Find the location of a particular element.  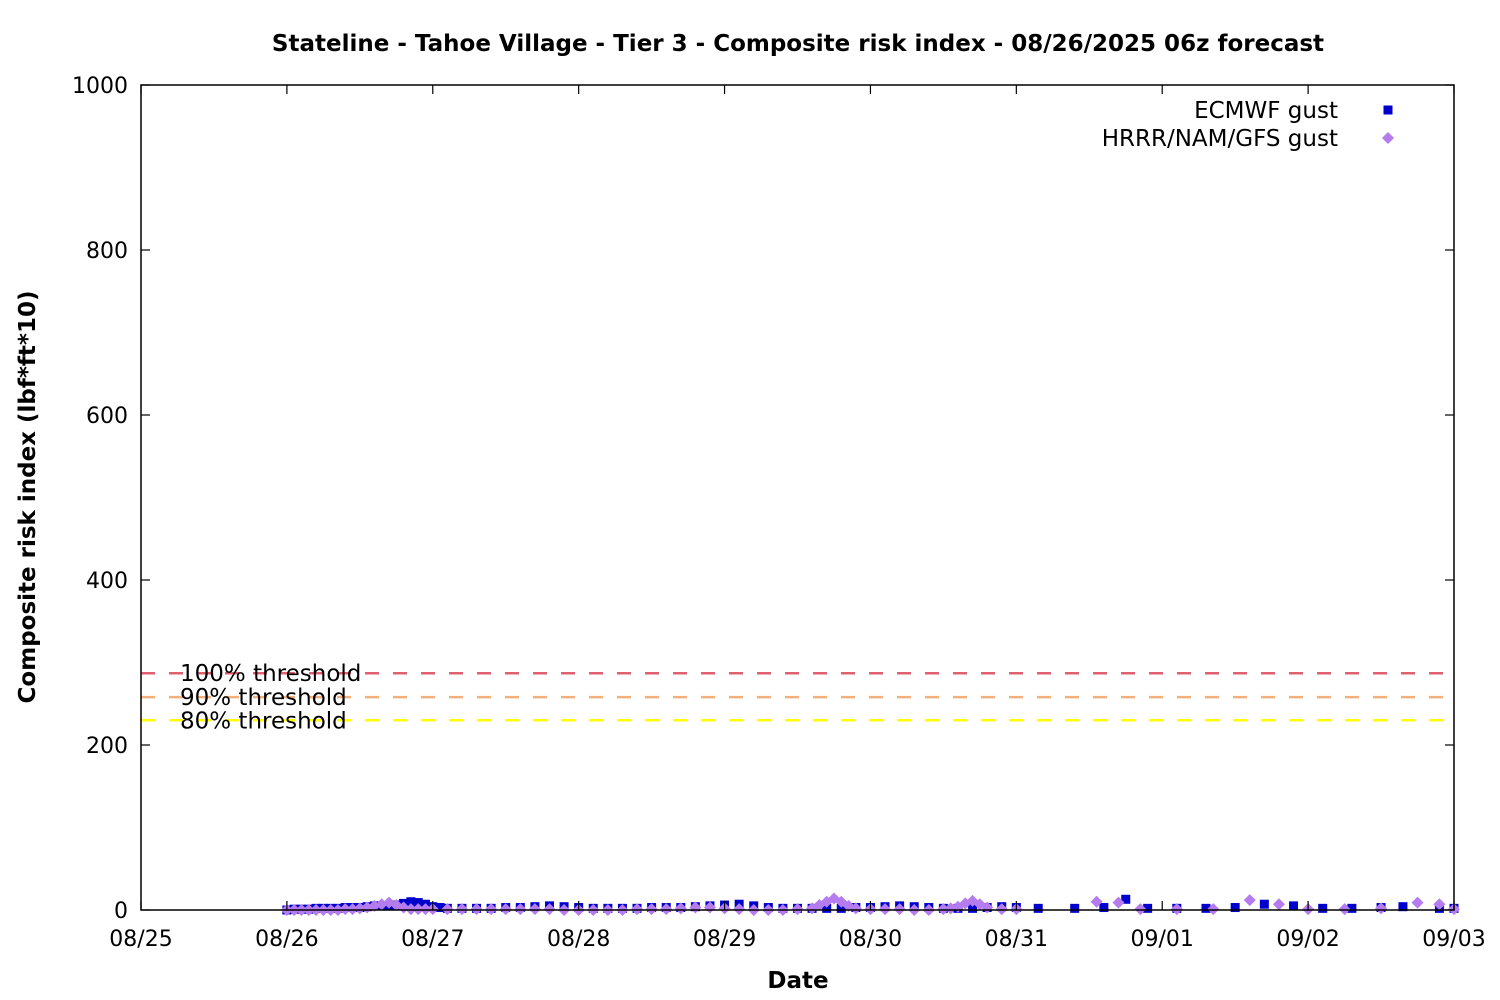

legend-label: HRRR/NAM/GFS gust is located at coordinates (1220, 139).